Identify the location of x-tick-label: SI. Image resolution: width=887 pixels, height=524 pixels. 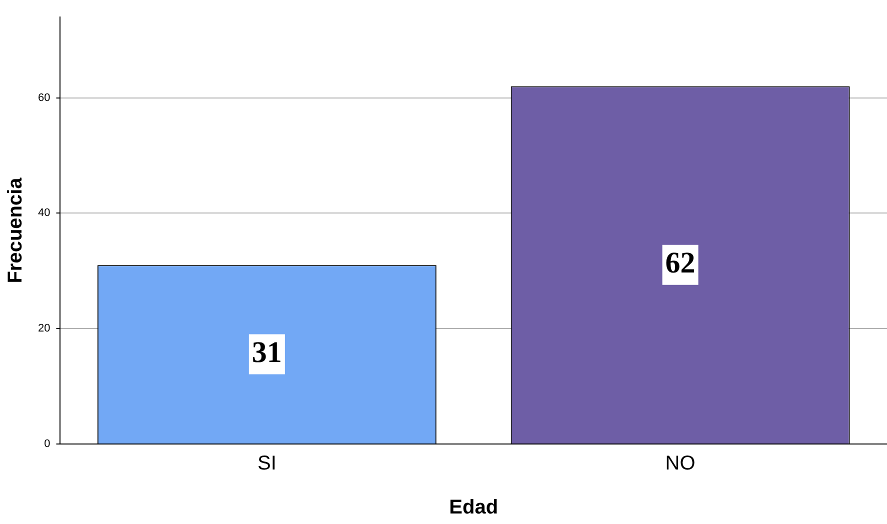
(266, 463).